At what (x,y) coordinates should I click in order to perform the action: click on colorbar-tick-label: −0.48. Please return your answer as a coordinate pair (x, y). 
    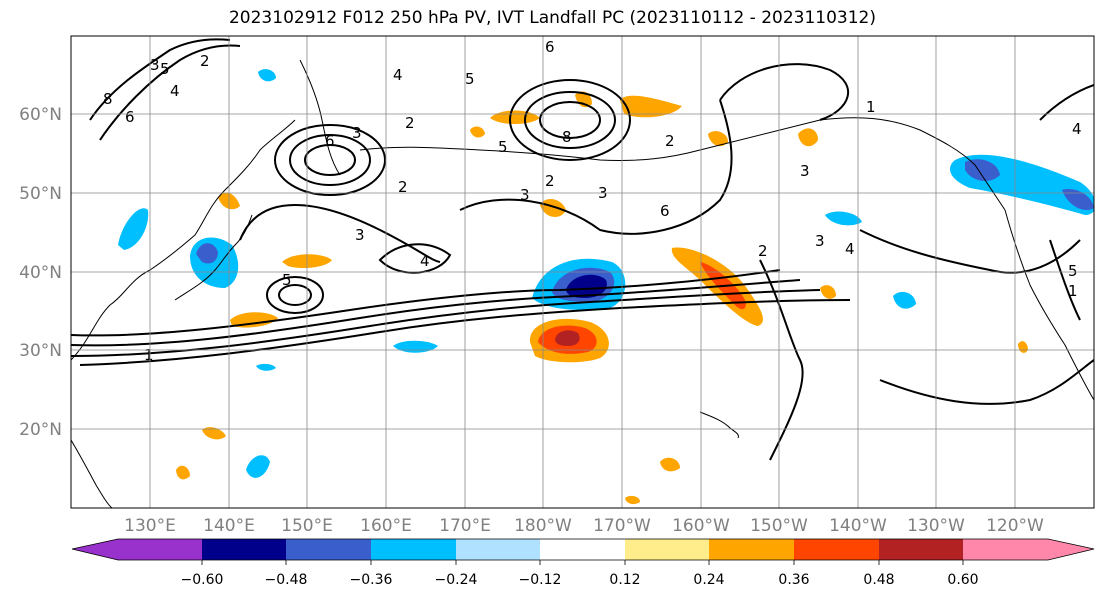
    Looking at the image, I should click on (286, 580).